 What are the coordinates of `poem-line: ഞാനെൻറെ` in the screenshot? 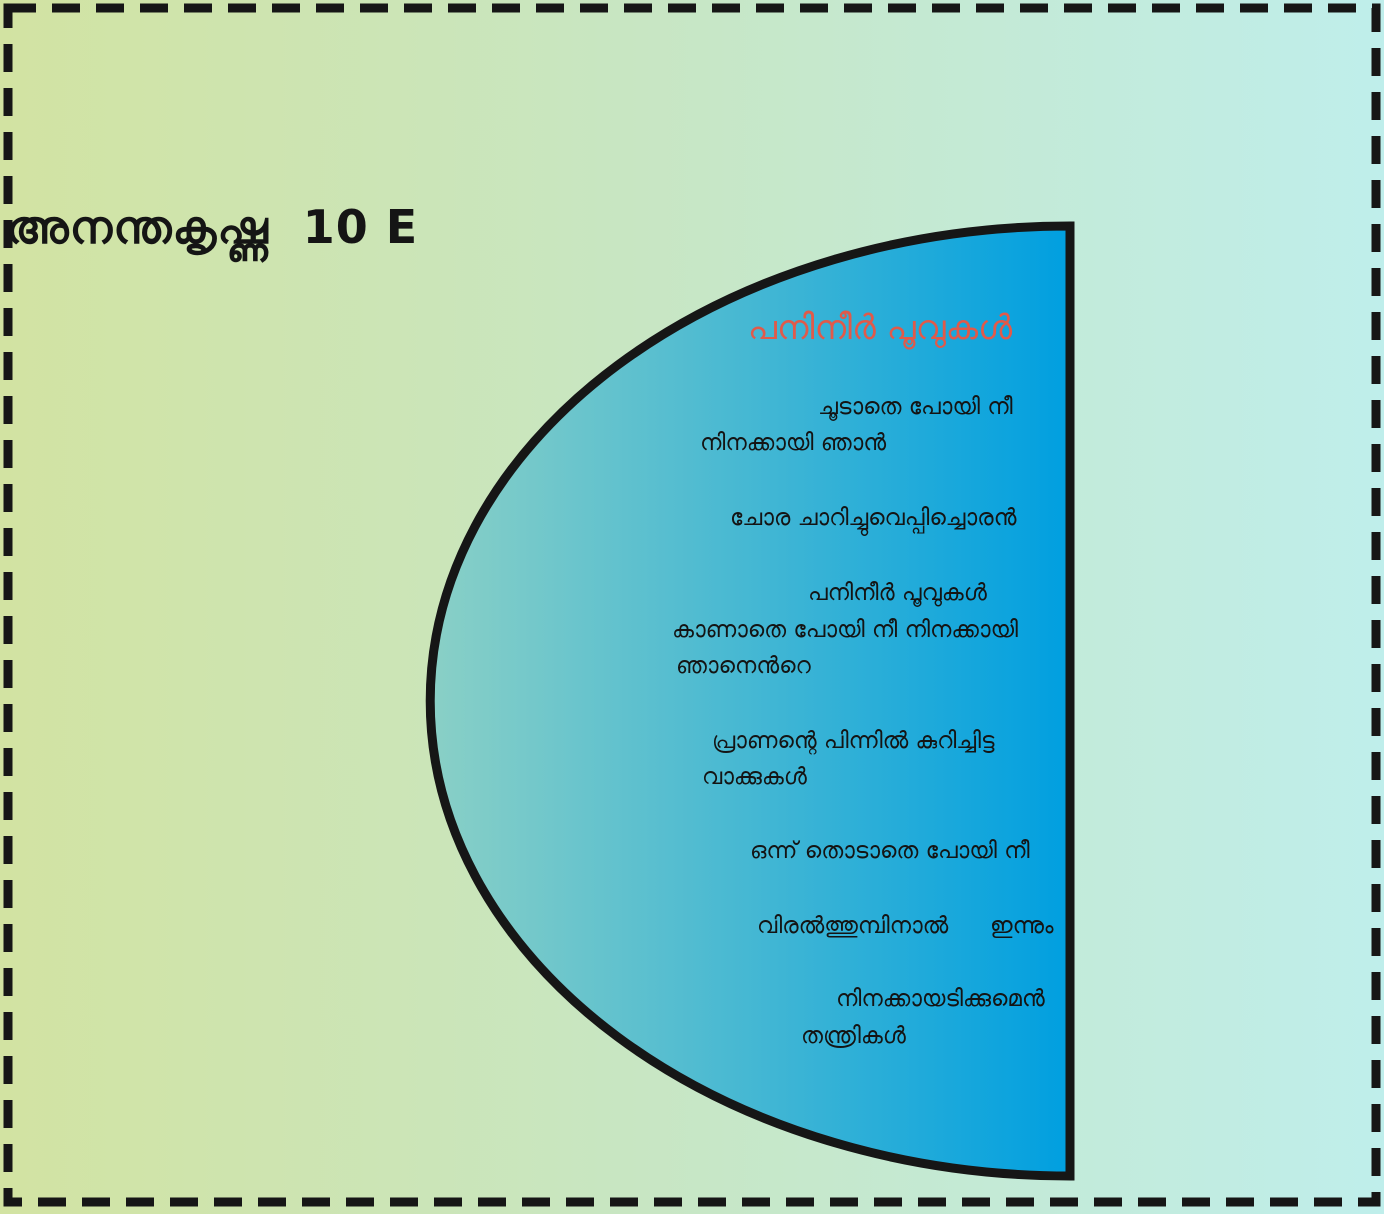 It's located at (743, 666).